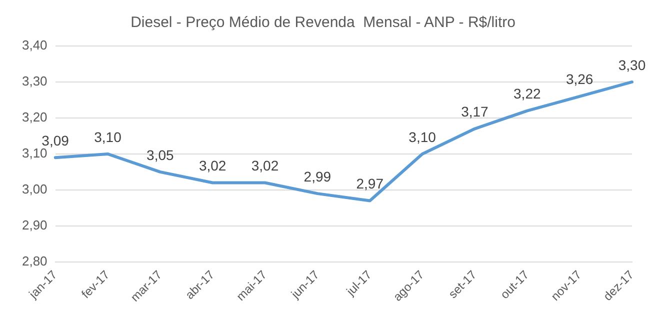 This screenshot has width=660, height=323. I want to click on data-label: 3,17, so click(475, 112).